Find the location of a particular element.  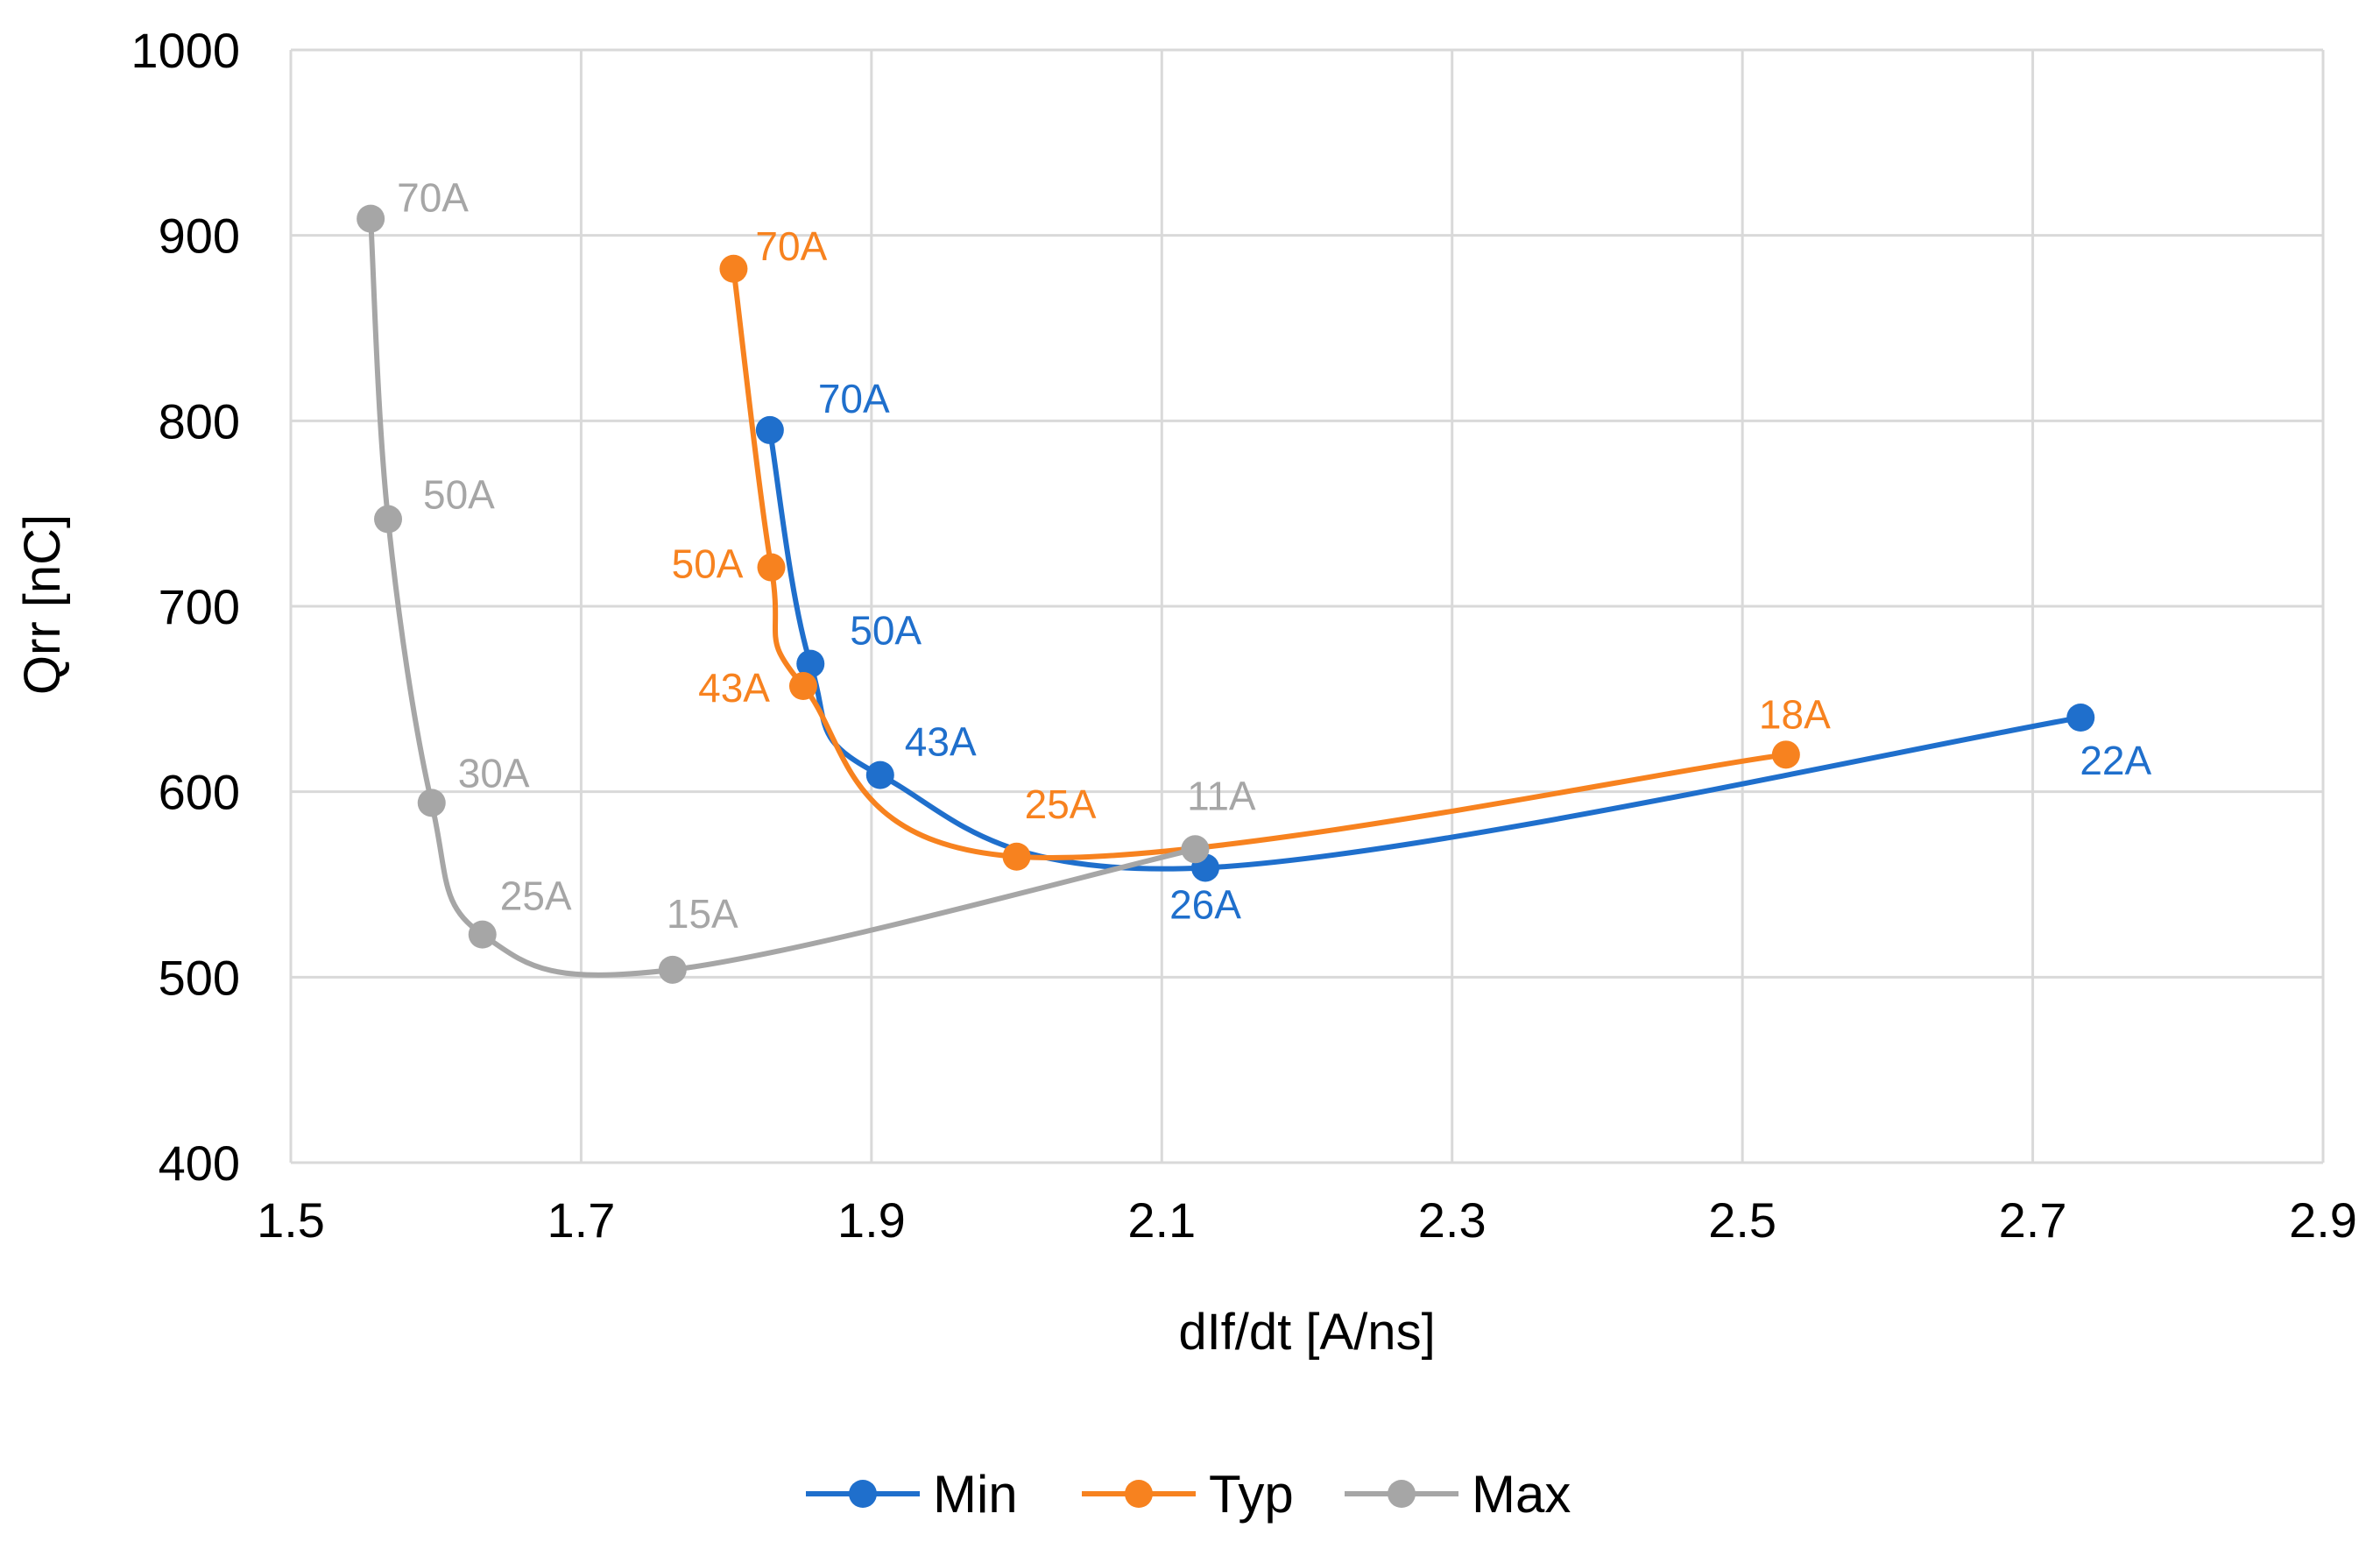

x-tick-label: 2.1 is located at coordinates (1161, 1220).